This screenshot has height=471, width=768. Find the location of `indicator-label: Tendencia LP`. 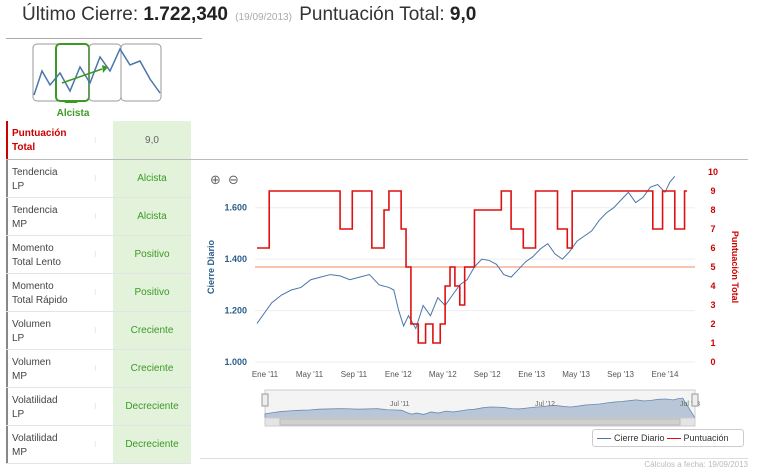

indicator-label: Tendencia LP is located at coordinates (59, 178).